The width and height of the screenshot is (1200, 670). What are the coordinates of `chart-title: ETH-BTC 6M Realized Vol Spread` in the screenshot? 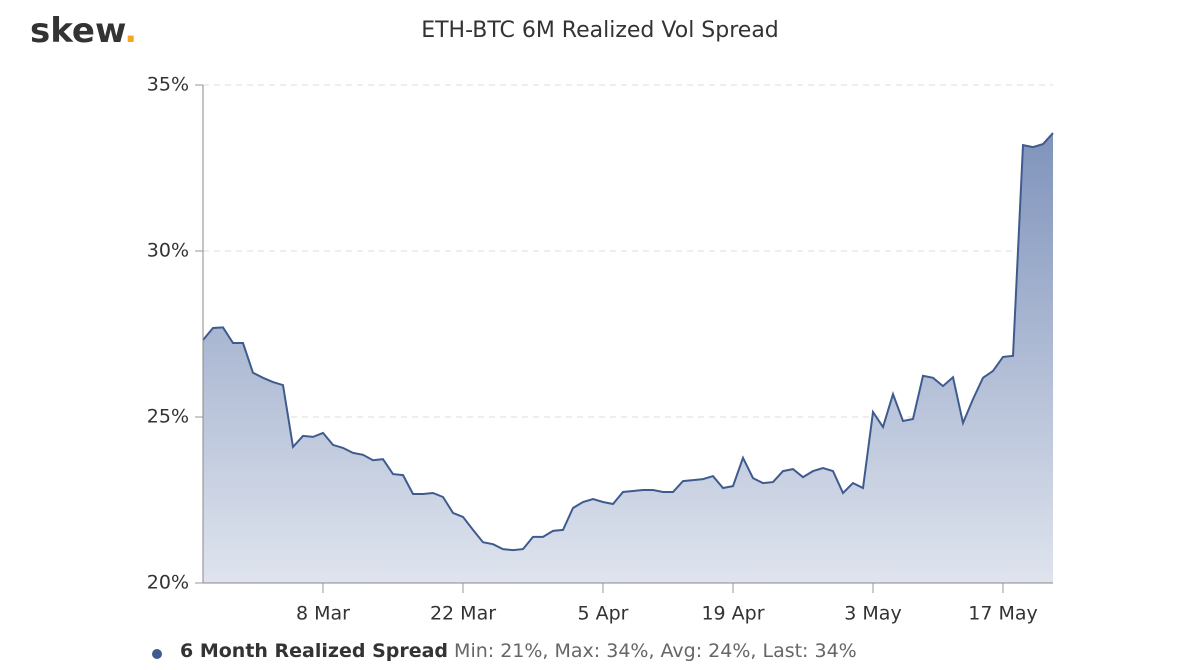 It's located at (600, 30).